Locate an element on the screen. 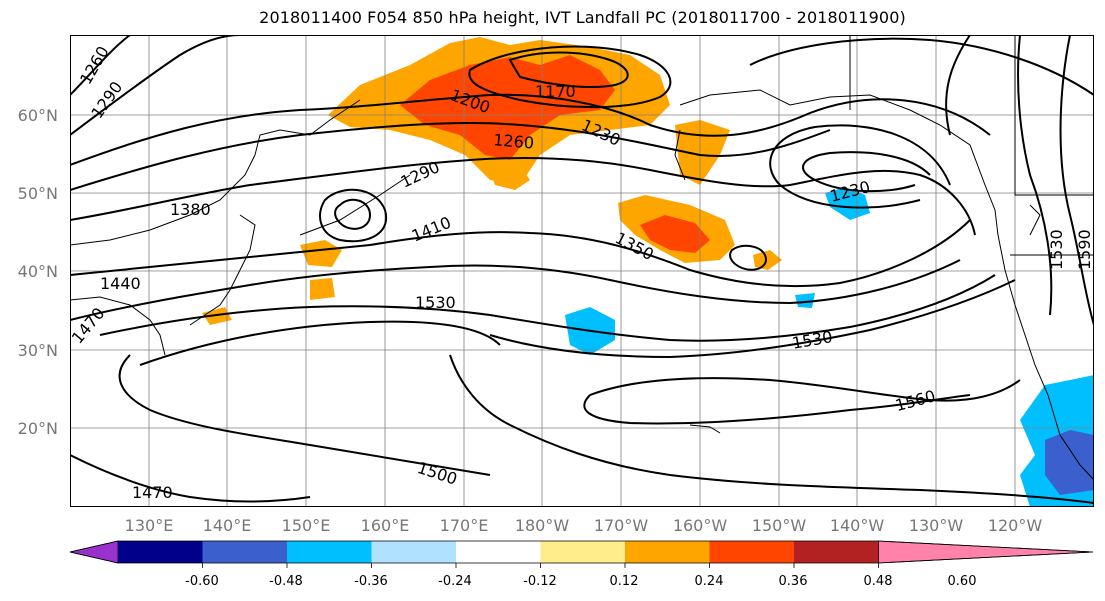  lat-label-50n: 50°N is located at coordinates (37, 193).